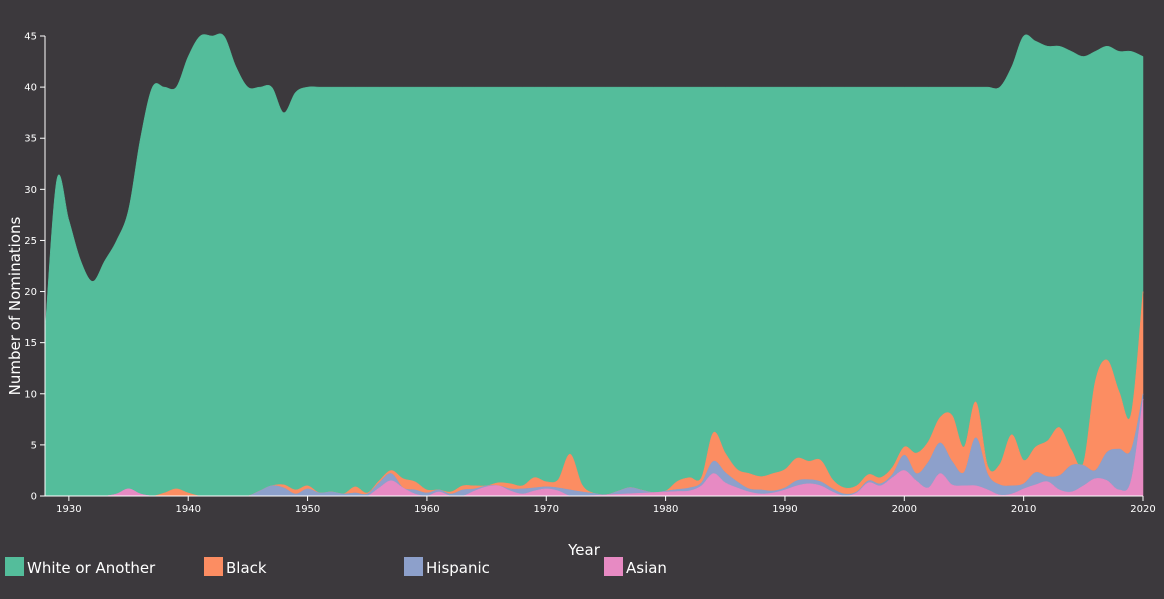 Image resolution: width=1164 pixels, height=599 pixels. What do you see at coordinates (30, 241) in the screenshot?
I see `y-tick-label: 25` at bounding box center [30, 241].